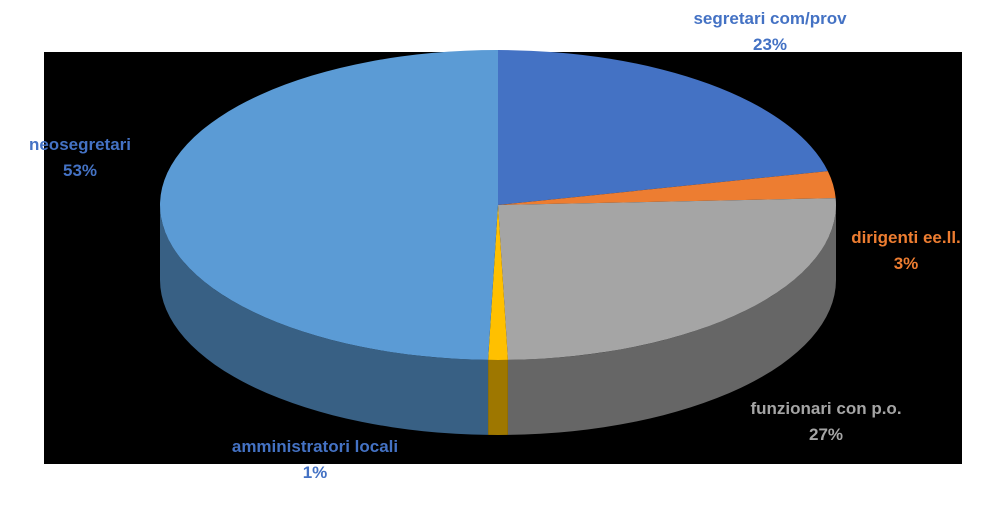 Image resolution: width=1004 pixels, height=524 pixels. I want to click on data-label: amministratori locali 1%, so click(315, 460).